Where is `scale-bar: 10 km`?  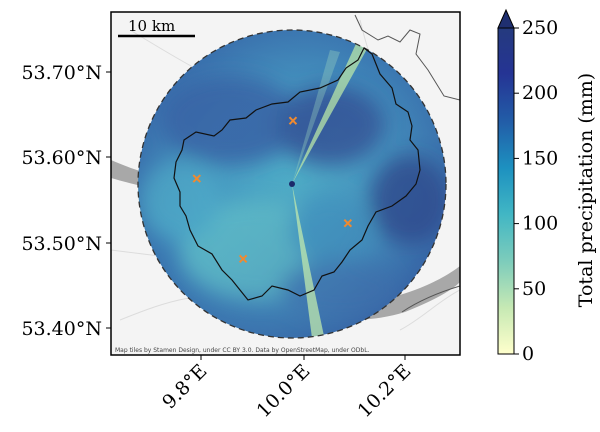
scale-bar: 10 km is located at coordinates (156, 27).